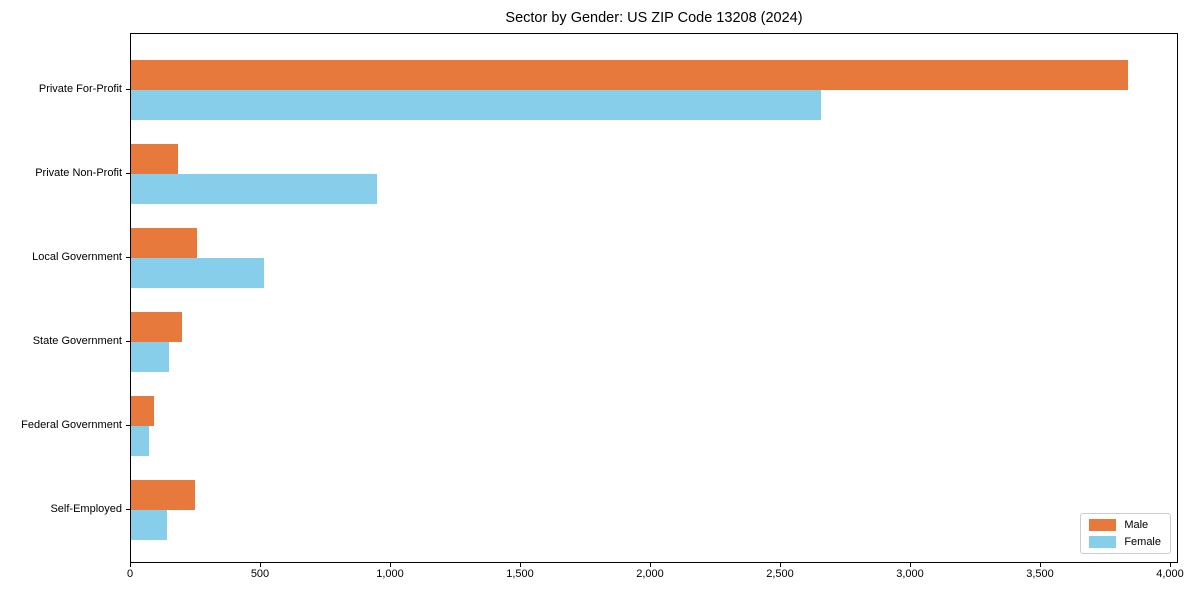 The height and width of the screenshot is (600, 1200). Describe the element at coordinates (1040, 574) in the screenshot. I see `x-tick-label-3500: 3,500` at that location.